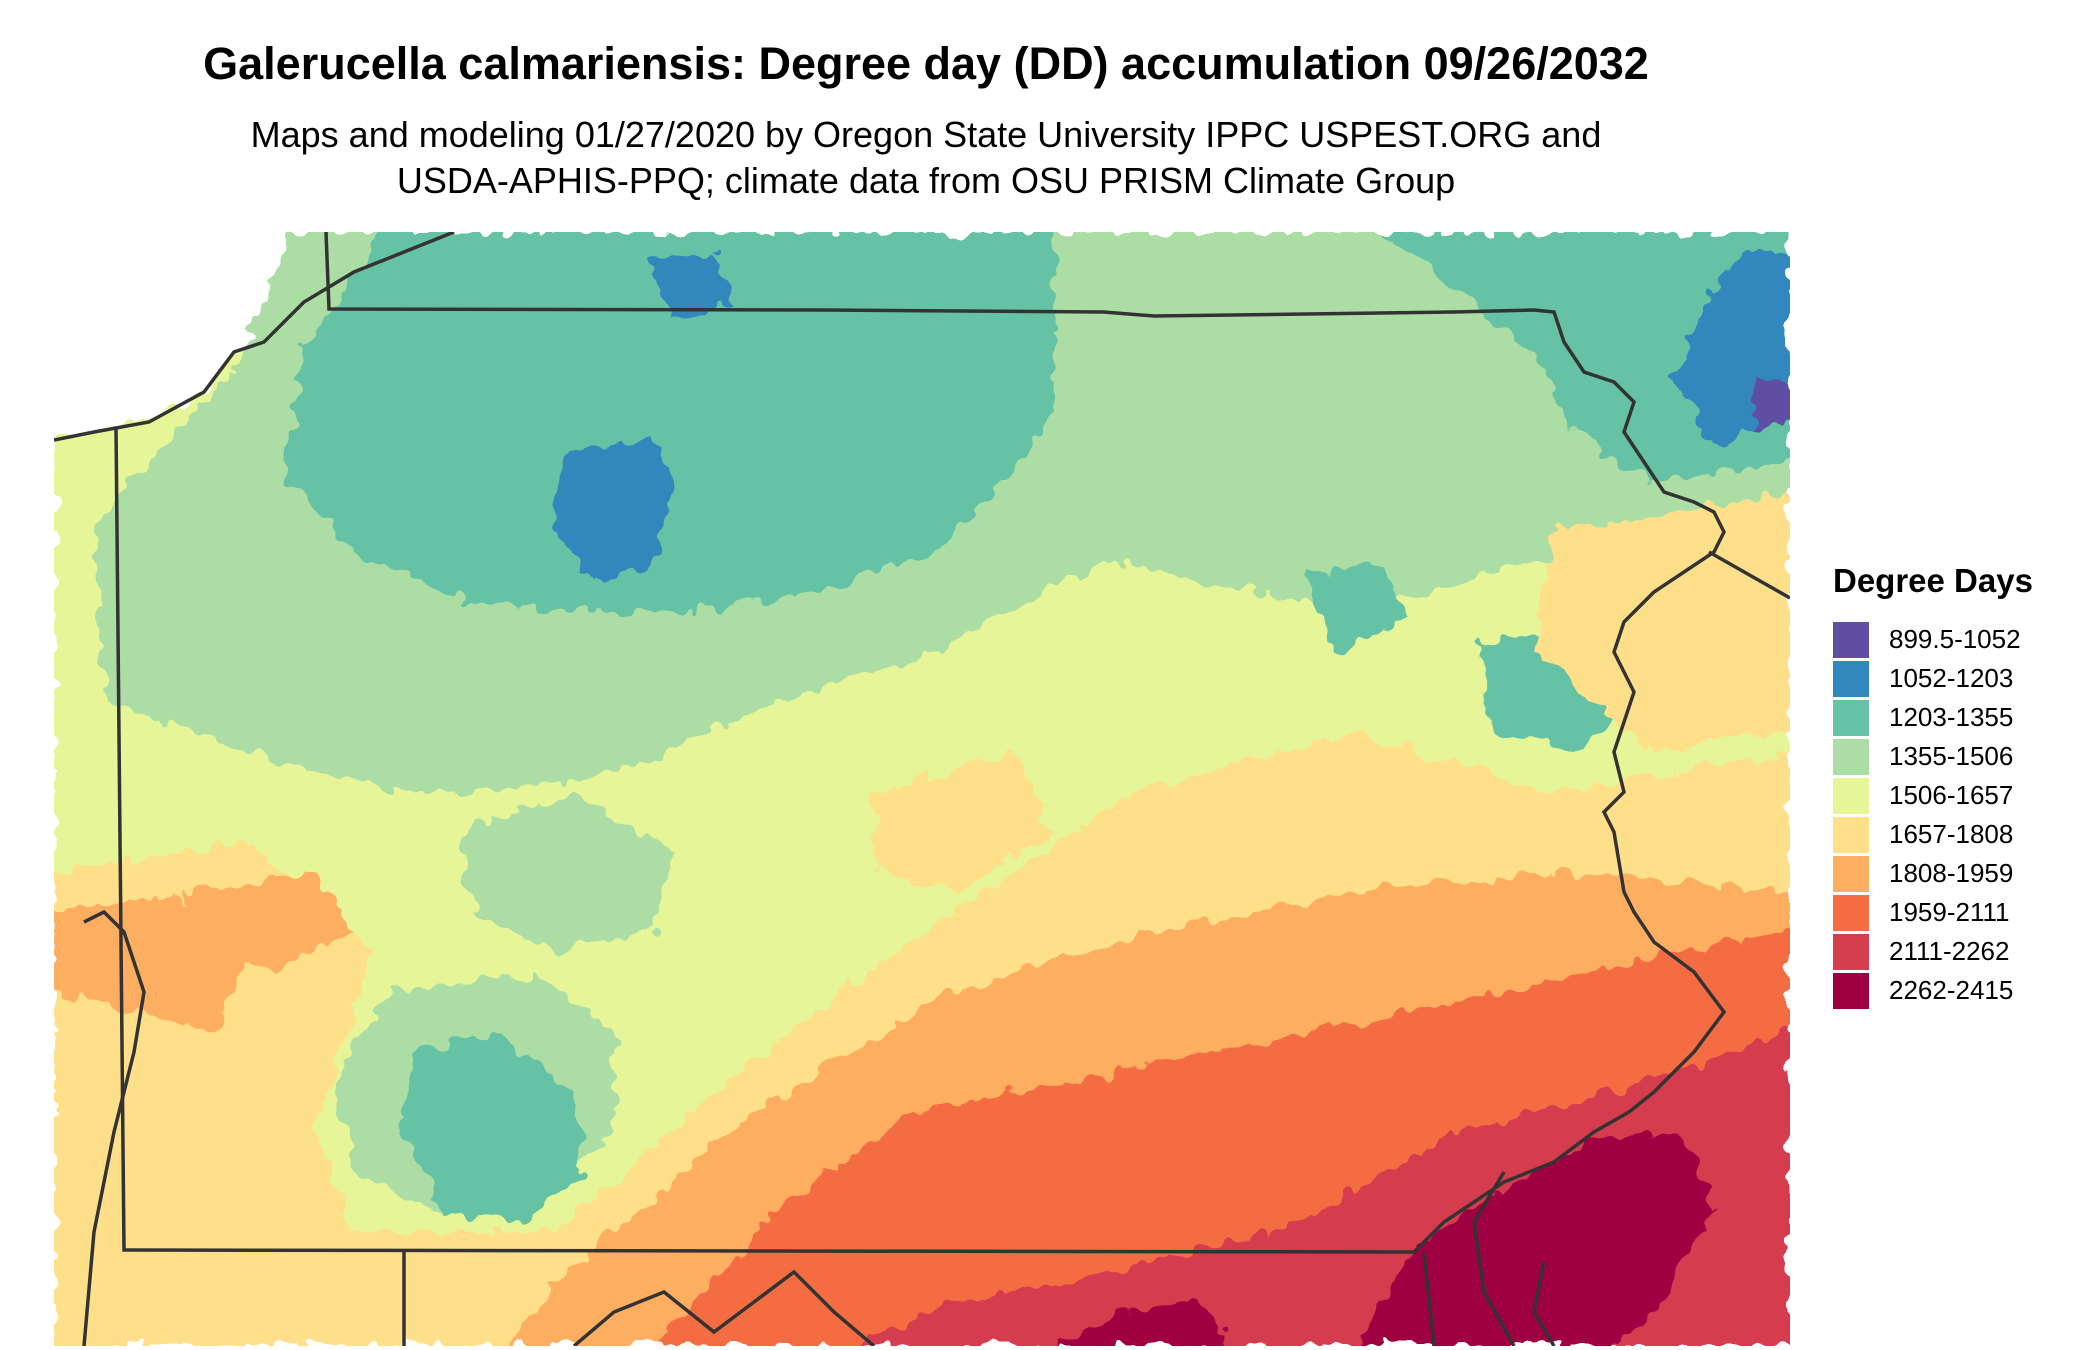 Image resolution: width=2100 pixels, height=1350 pixels. Describe the element at coordinates (1955, 639) in the screenshot. I see `legend-label: 899.5-1052` at that location.